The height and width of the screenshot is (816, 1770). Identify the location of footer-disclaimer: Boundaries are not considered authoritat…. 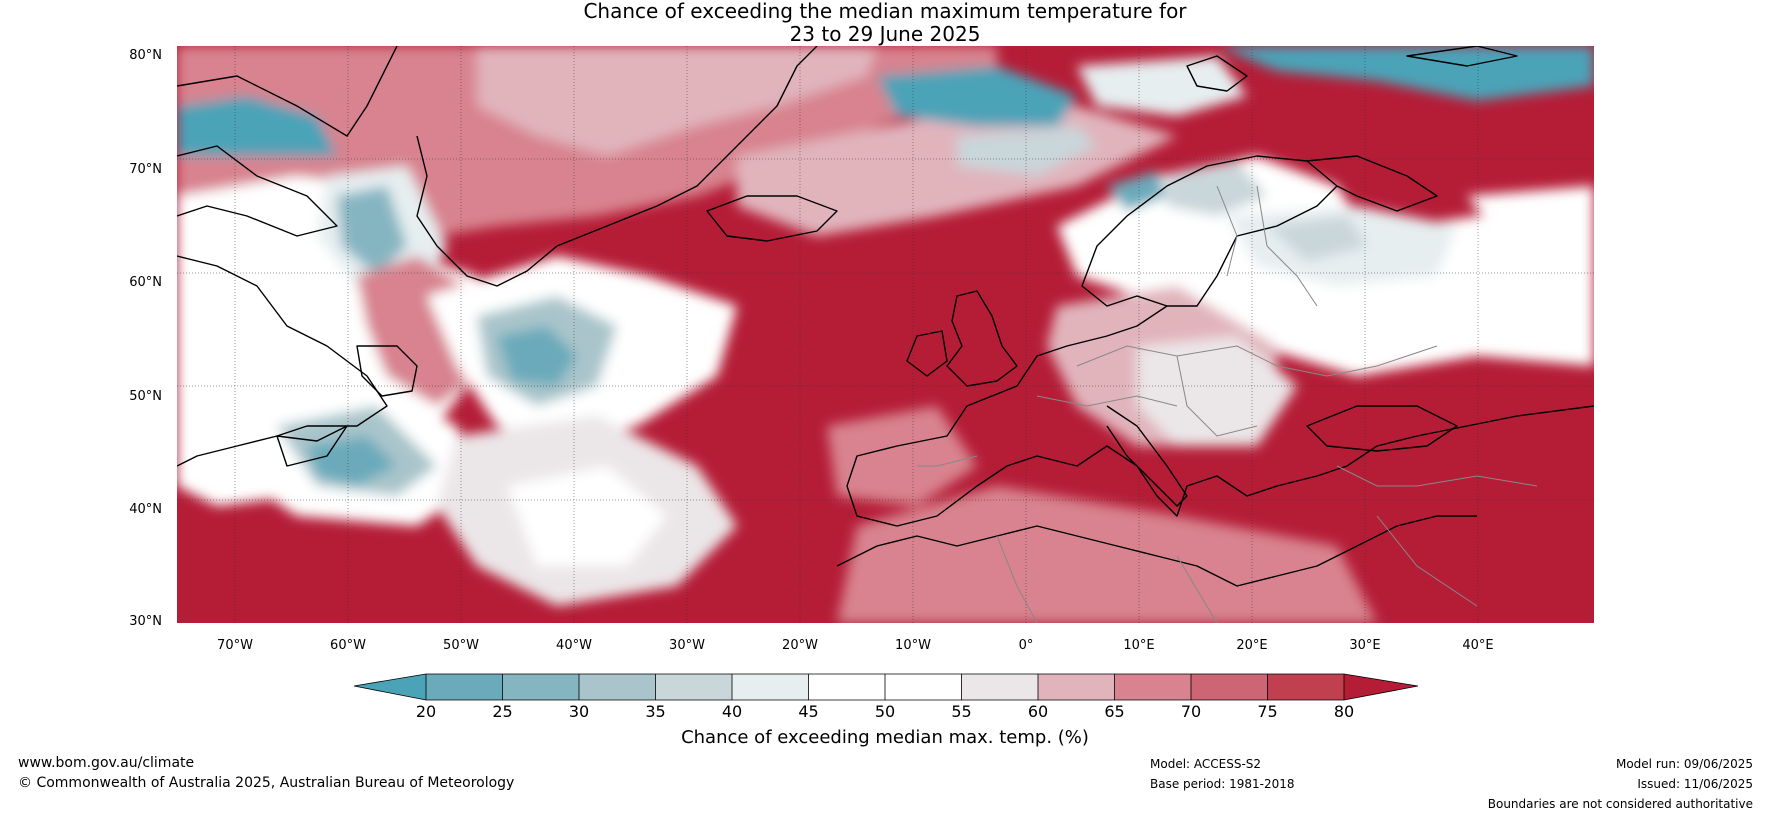
(1620, 804).